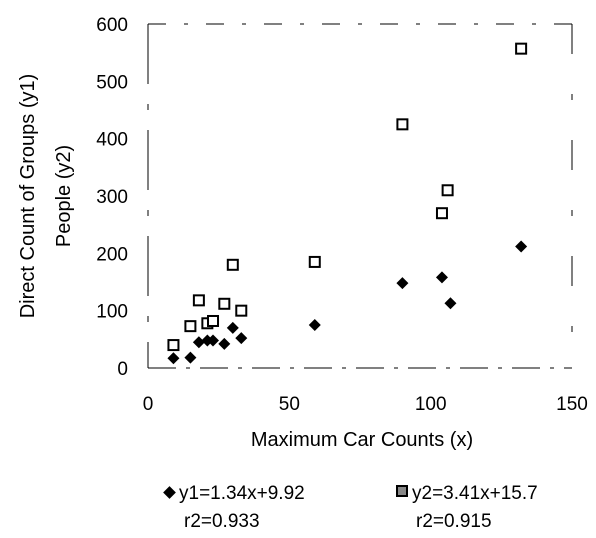 The height and width of the screenshot is (538, 596). What do you see at coordinates (64, 196) in the screenshot?
I see `y-axis-title-line2: People (y2)` at bounding box center [64, 196].